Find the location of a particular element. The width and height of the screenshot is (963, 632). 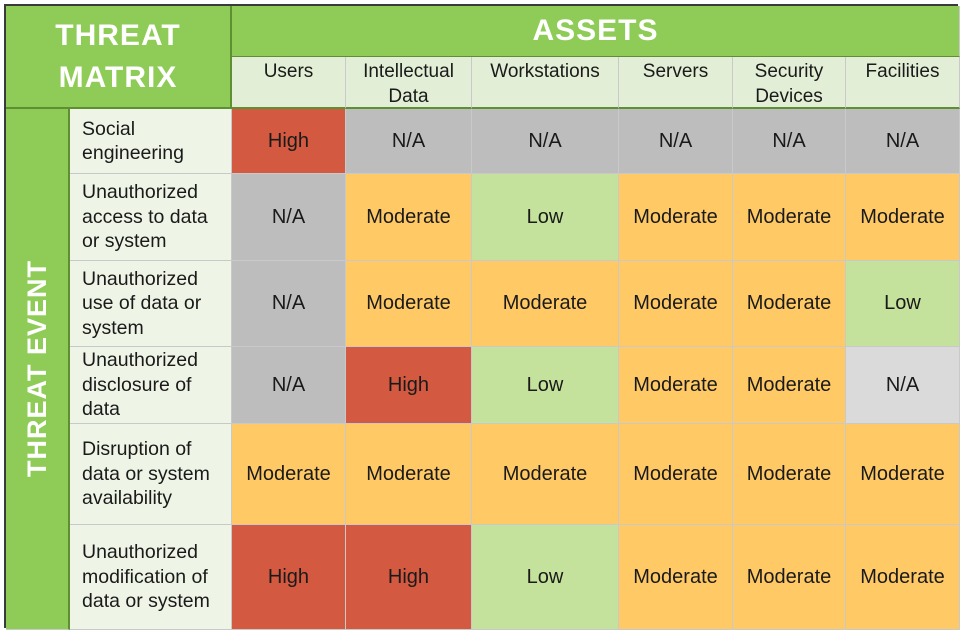

asset-header-line1: Users is located at coordinates (288, 71).